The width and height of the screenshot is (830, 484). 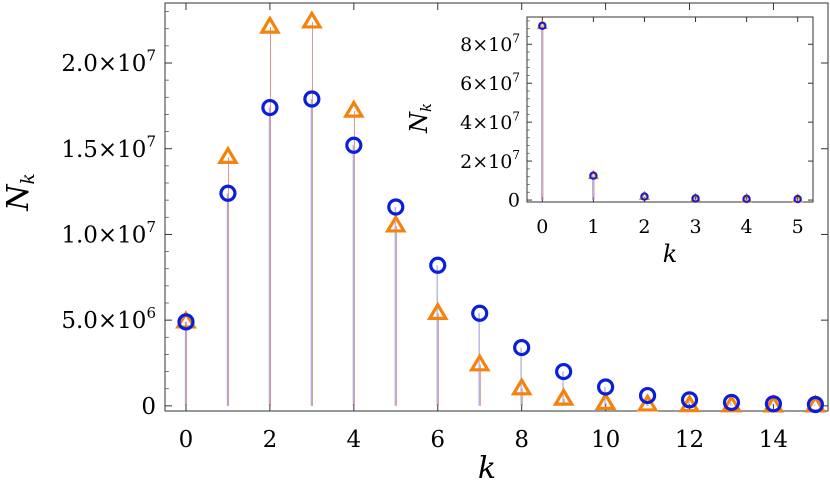 I want to click on main-x-tick-label: 10, so click(x=605, y=440).